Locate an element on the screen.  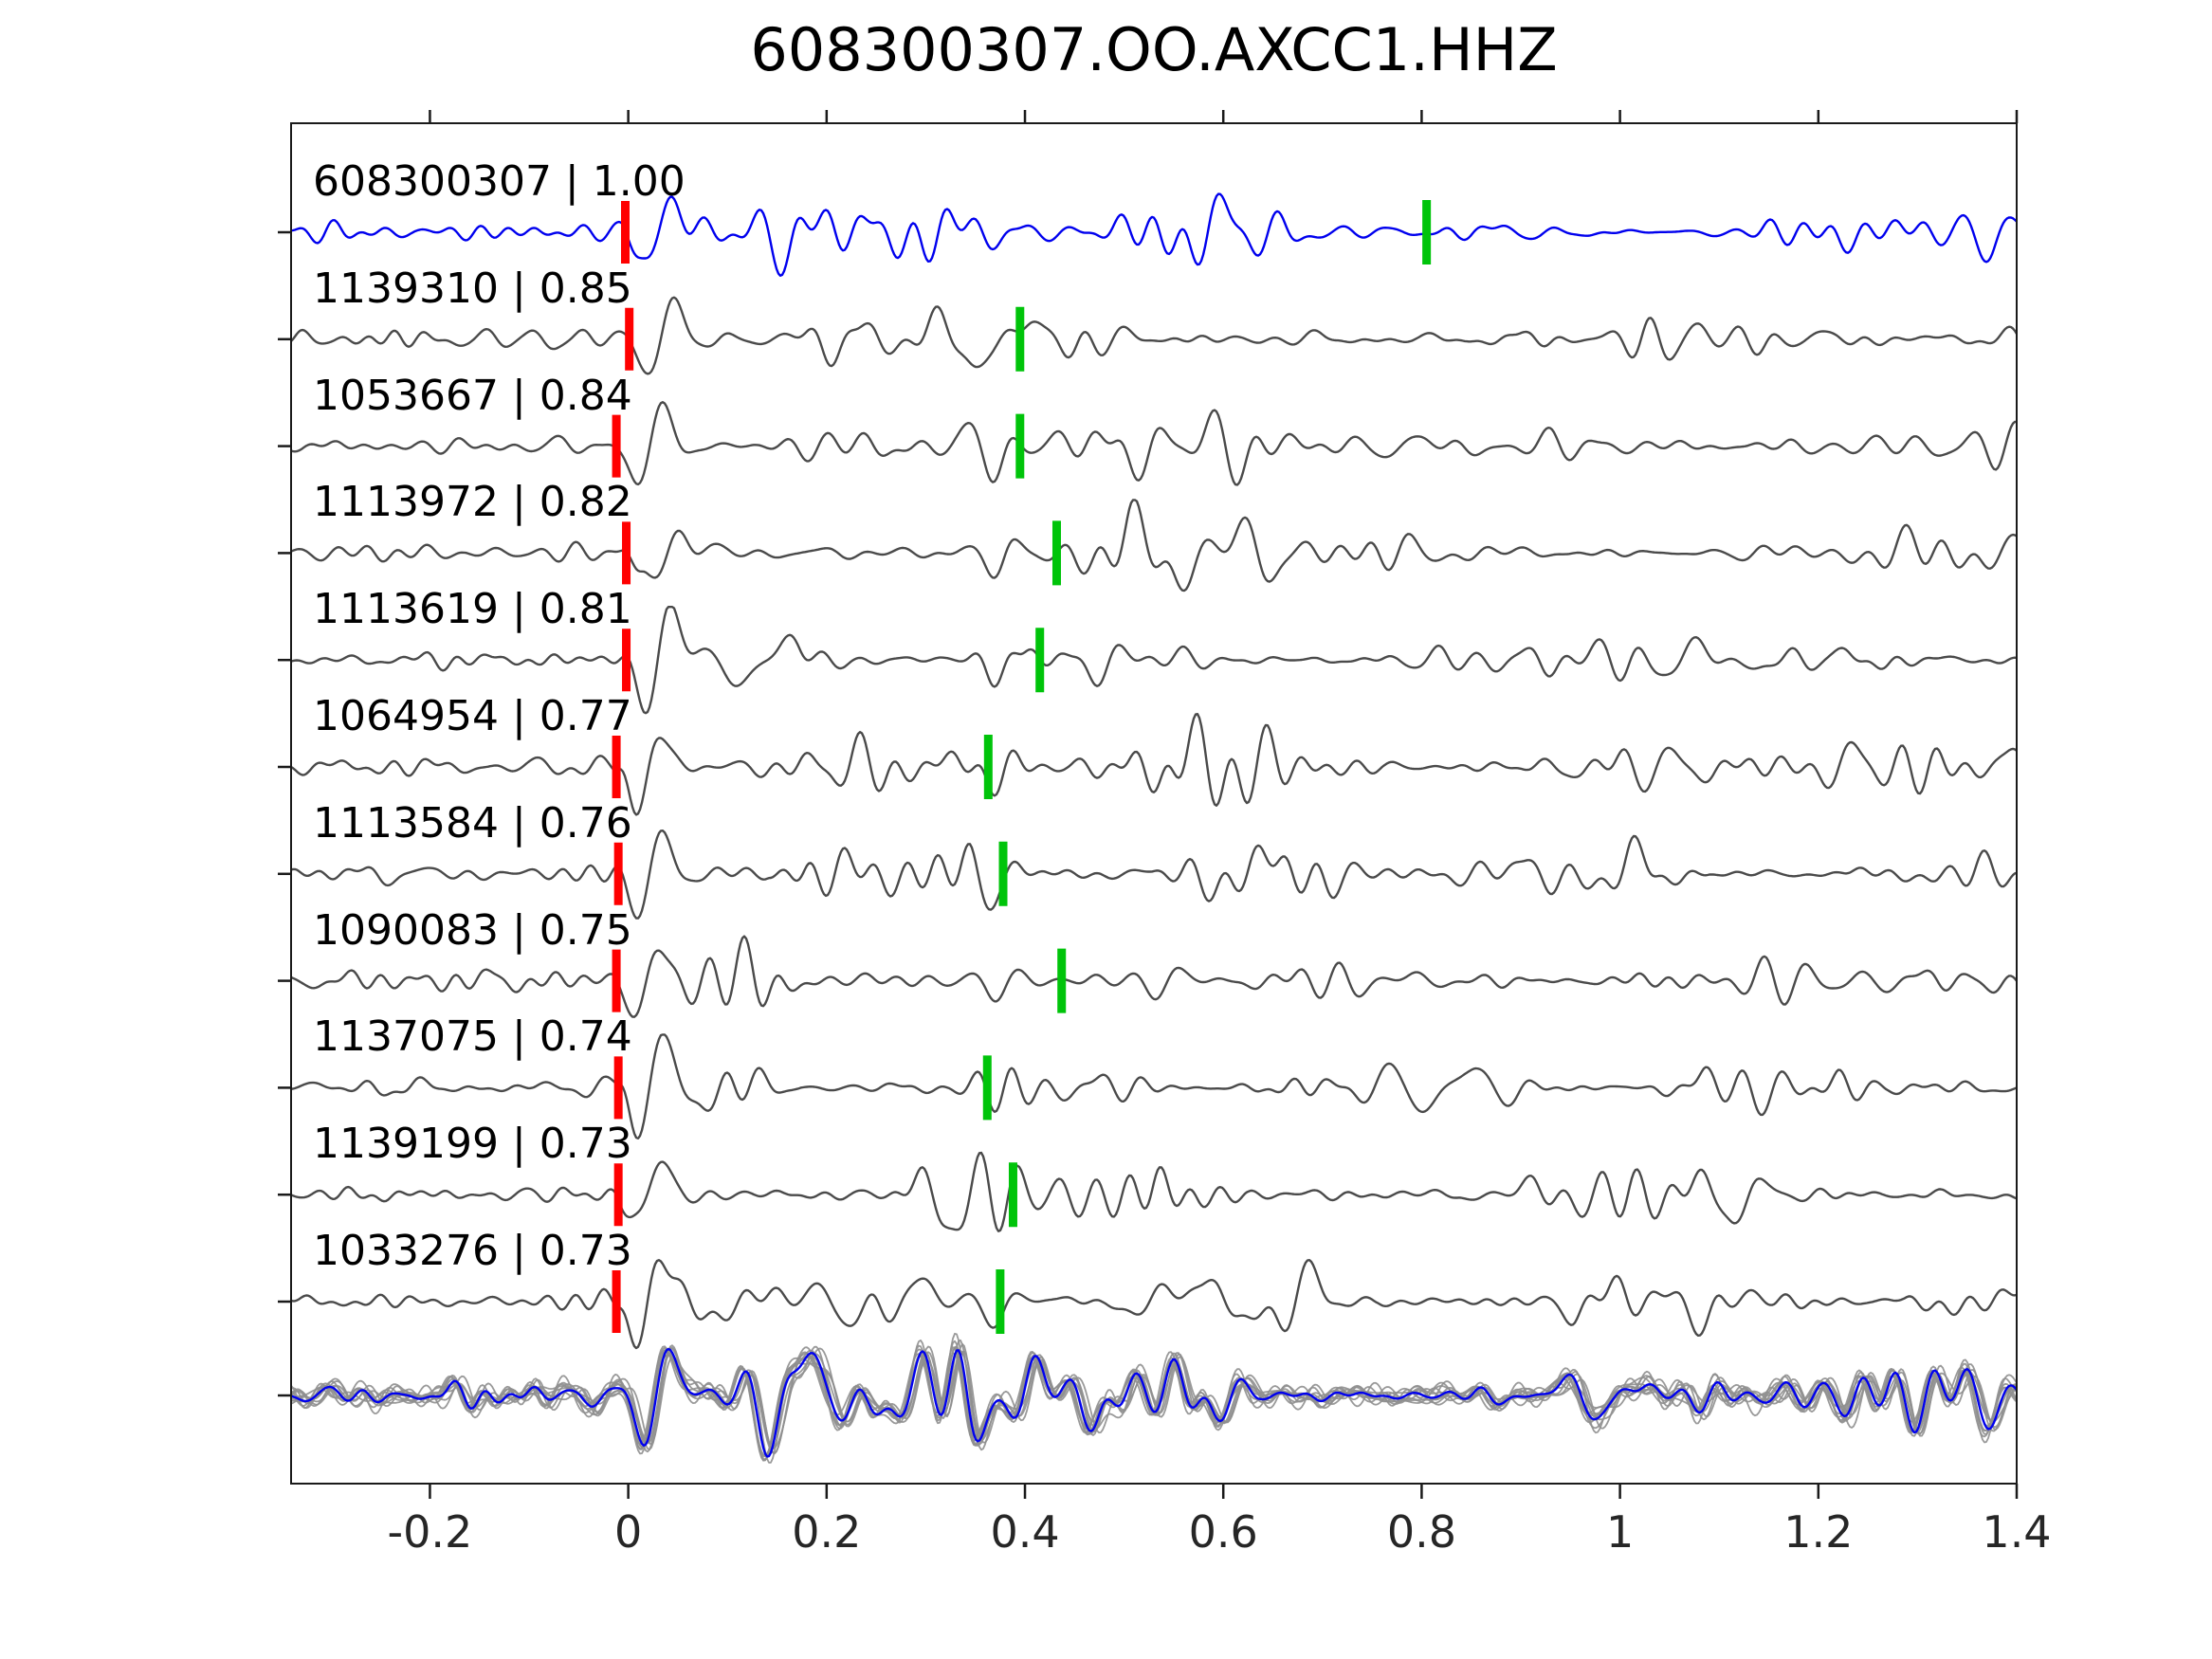
x-tick-label: 1.4 is located at coordinates (2017, 1532).